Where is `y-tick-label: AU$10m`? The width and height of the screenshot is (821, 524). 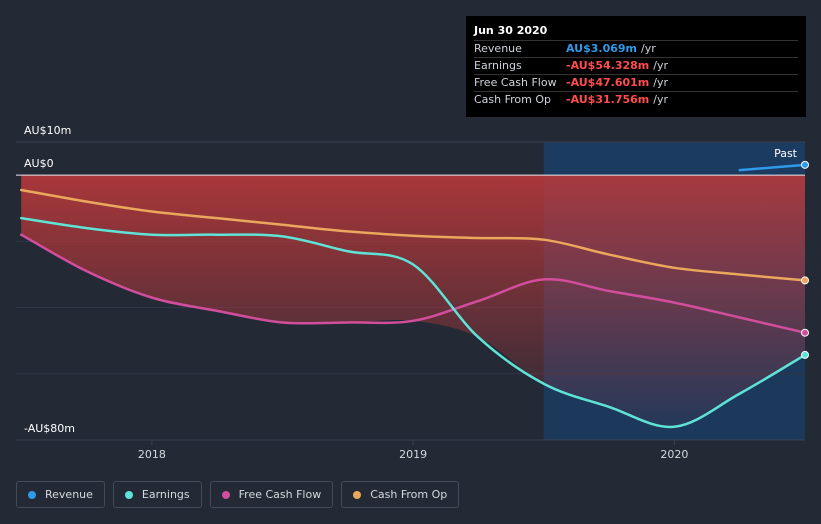 y-tick-label: AU$10m is located at coordinates (47, 130).